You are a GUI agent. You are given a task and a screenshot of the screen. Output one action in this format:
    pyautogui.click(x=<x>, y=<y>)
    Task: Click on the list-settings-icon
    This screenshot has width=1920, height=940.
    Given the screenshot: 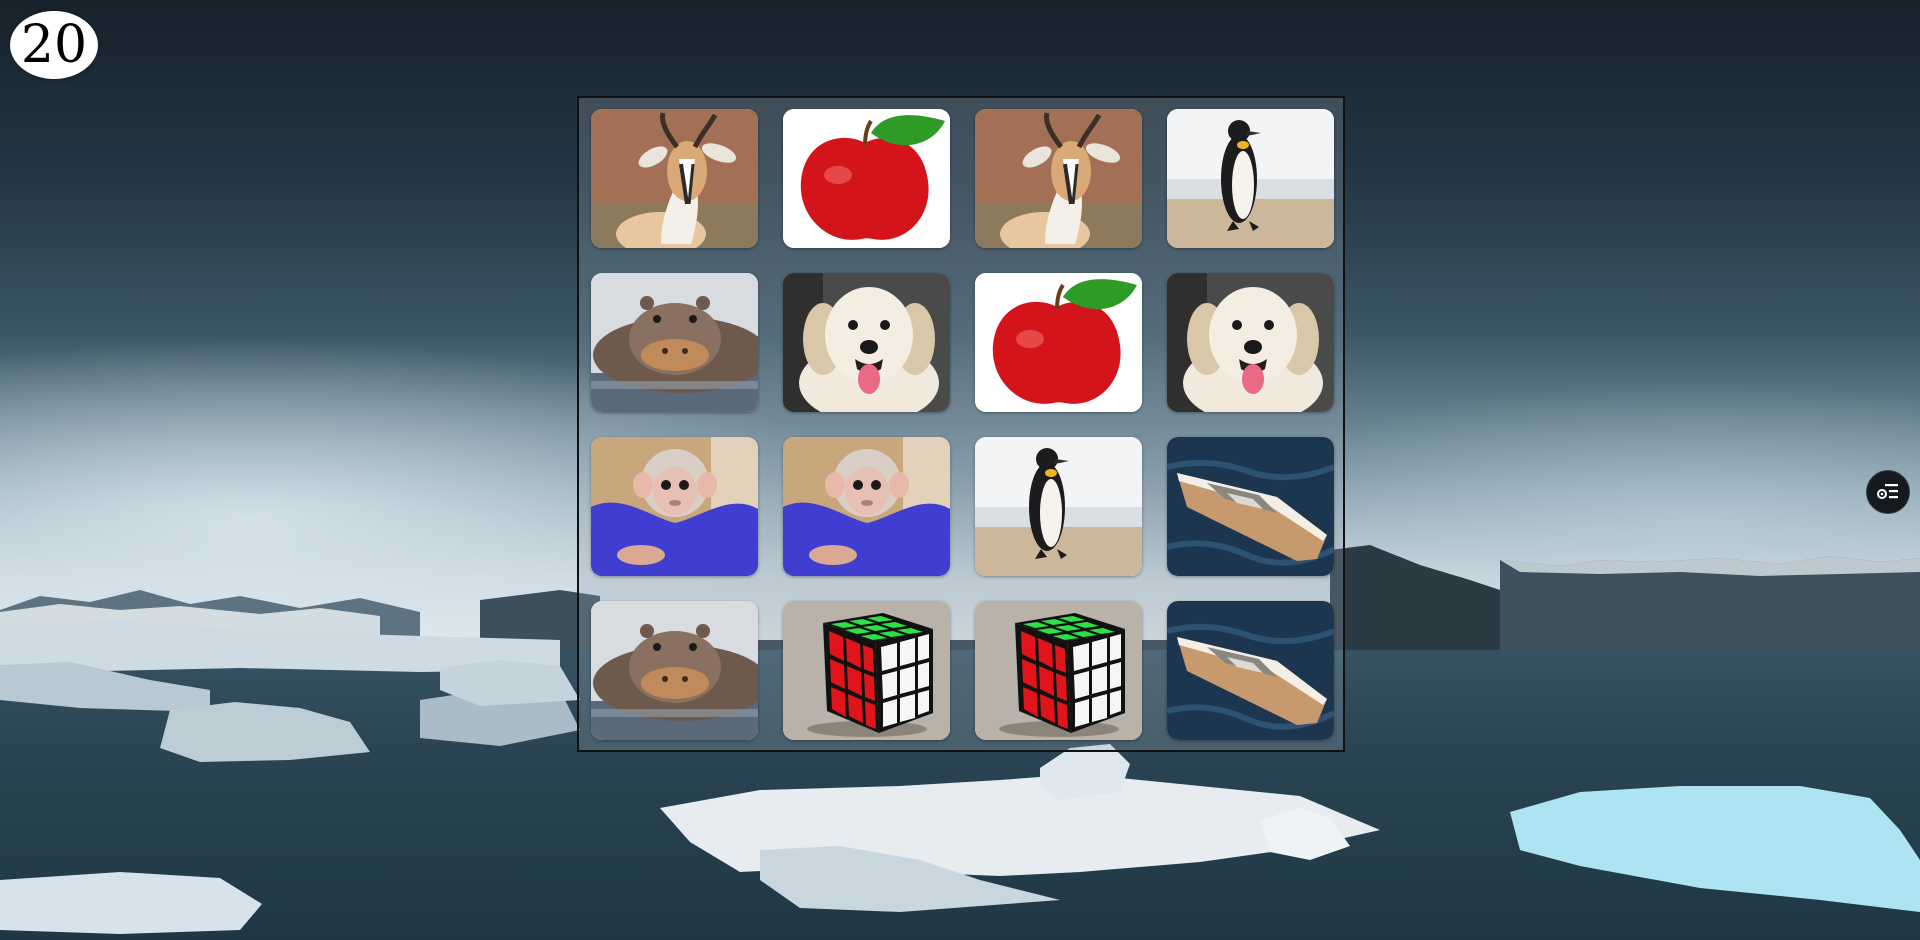 What is the action you would take?
    pyautogui.click(x=1887, y=491)
    